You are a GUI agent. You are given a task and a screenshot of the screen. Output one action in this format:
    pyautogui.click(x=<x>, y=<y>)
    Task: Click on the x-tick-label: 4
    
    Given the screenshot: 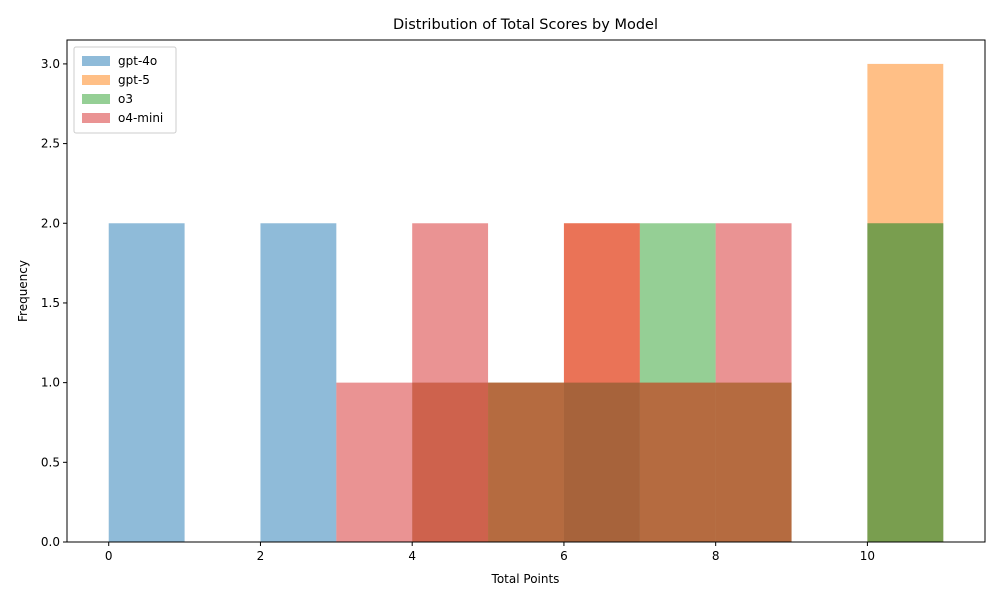 What is the action you would take?
    pyautogui.click(x=412, y=556)
    